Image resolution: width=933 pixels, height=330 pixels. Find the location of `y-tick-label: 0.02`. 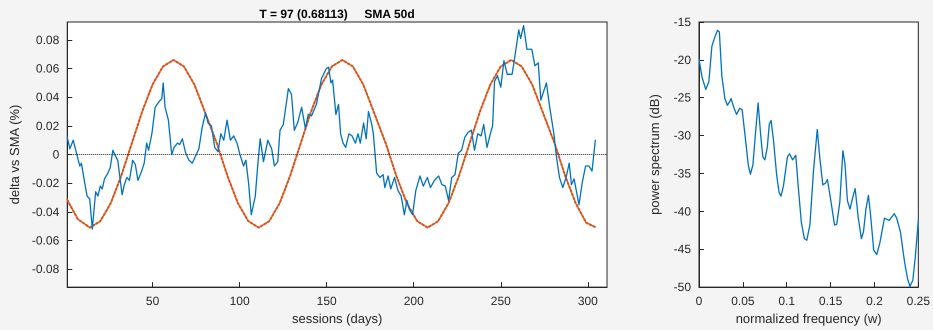

y-tick-label: 0.02 is located at coordinates (48, 125).